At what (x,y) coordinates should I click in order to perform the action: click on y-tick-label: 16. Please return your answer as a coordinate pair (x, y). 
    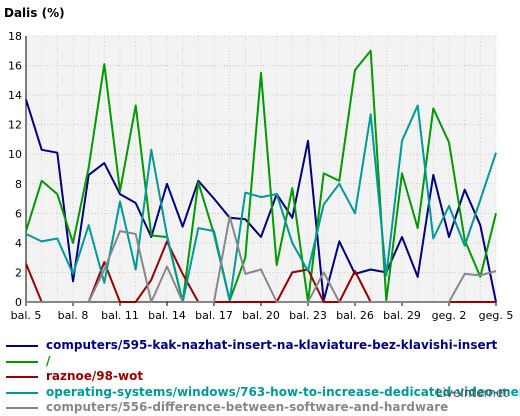
    Looking at the image, I should click on (15, 66).